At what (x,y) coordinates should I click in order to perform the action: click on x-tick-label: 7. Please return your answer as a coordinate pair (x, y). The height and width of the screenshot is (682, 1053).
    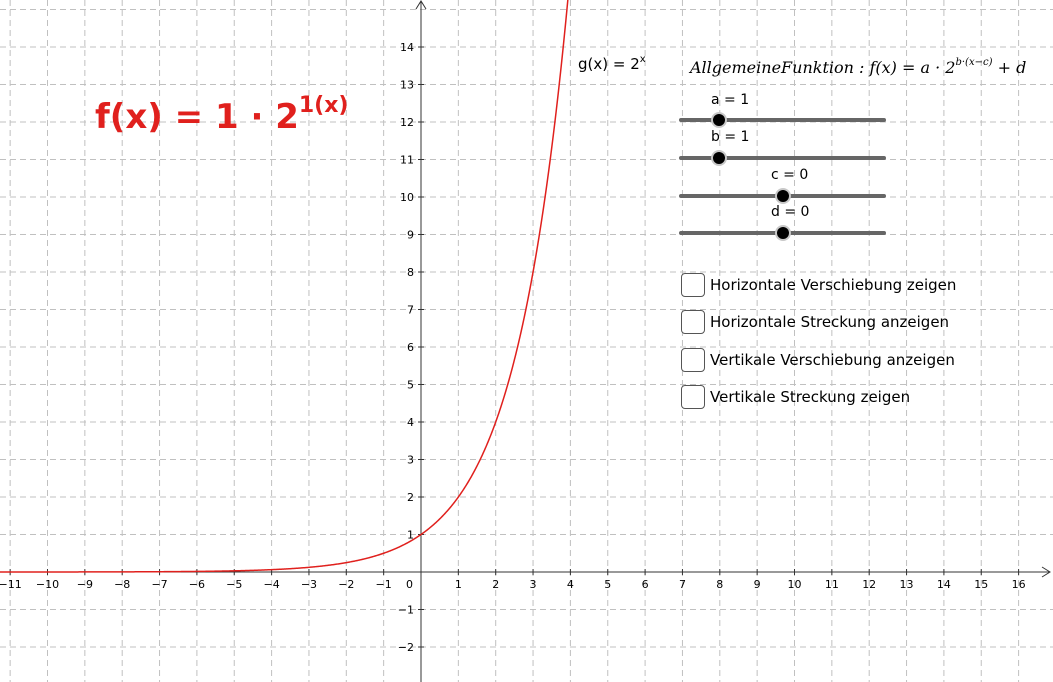
    Looking at the image, I should click on (682, 584).